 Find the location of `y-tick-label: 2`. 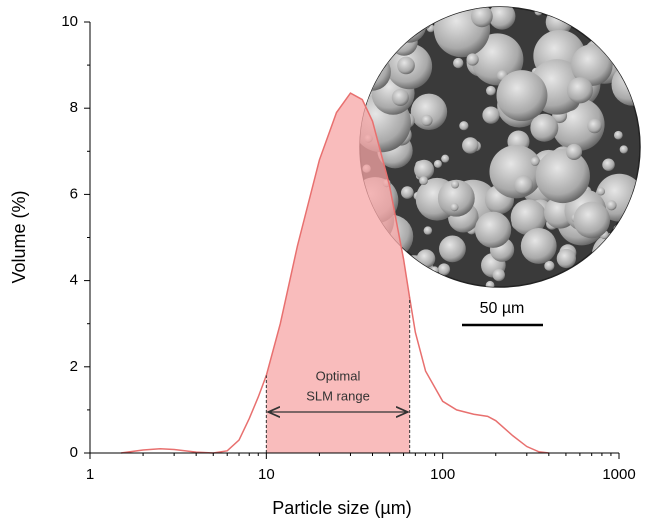

y-tick-label: 2 is located at coordinates (74, 366).